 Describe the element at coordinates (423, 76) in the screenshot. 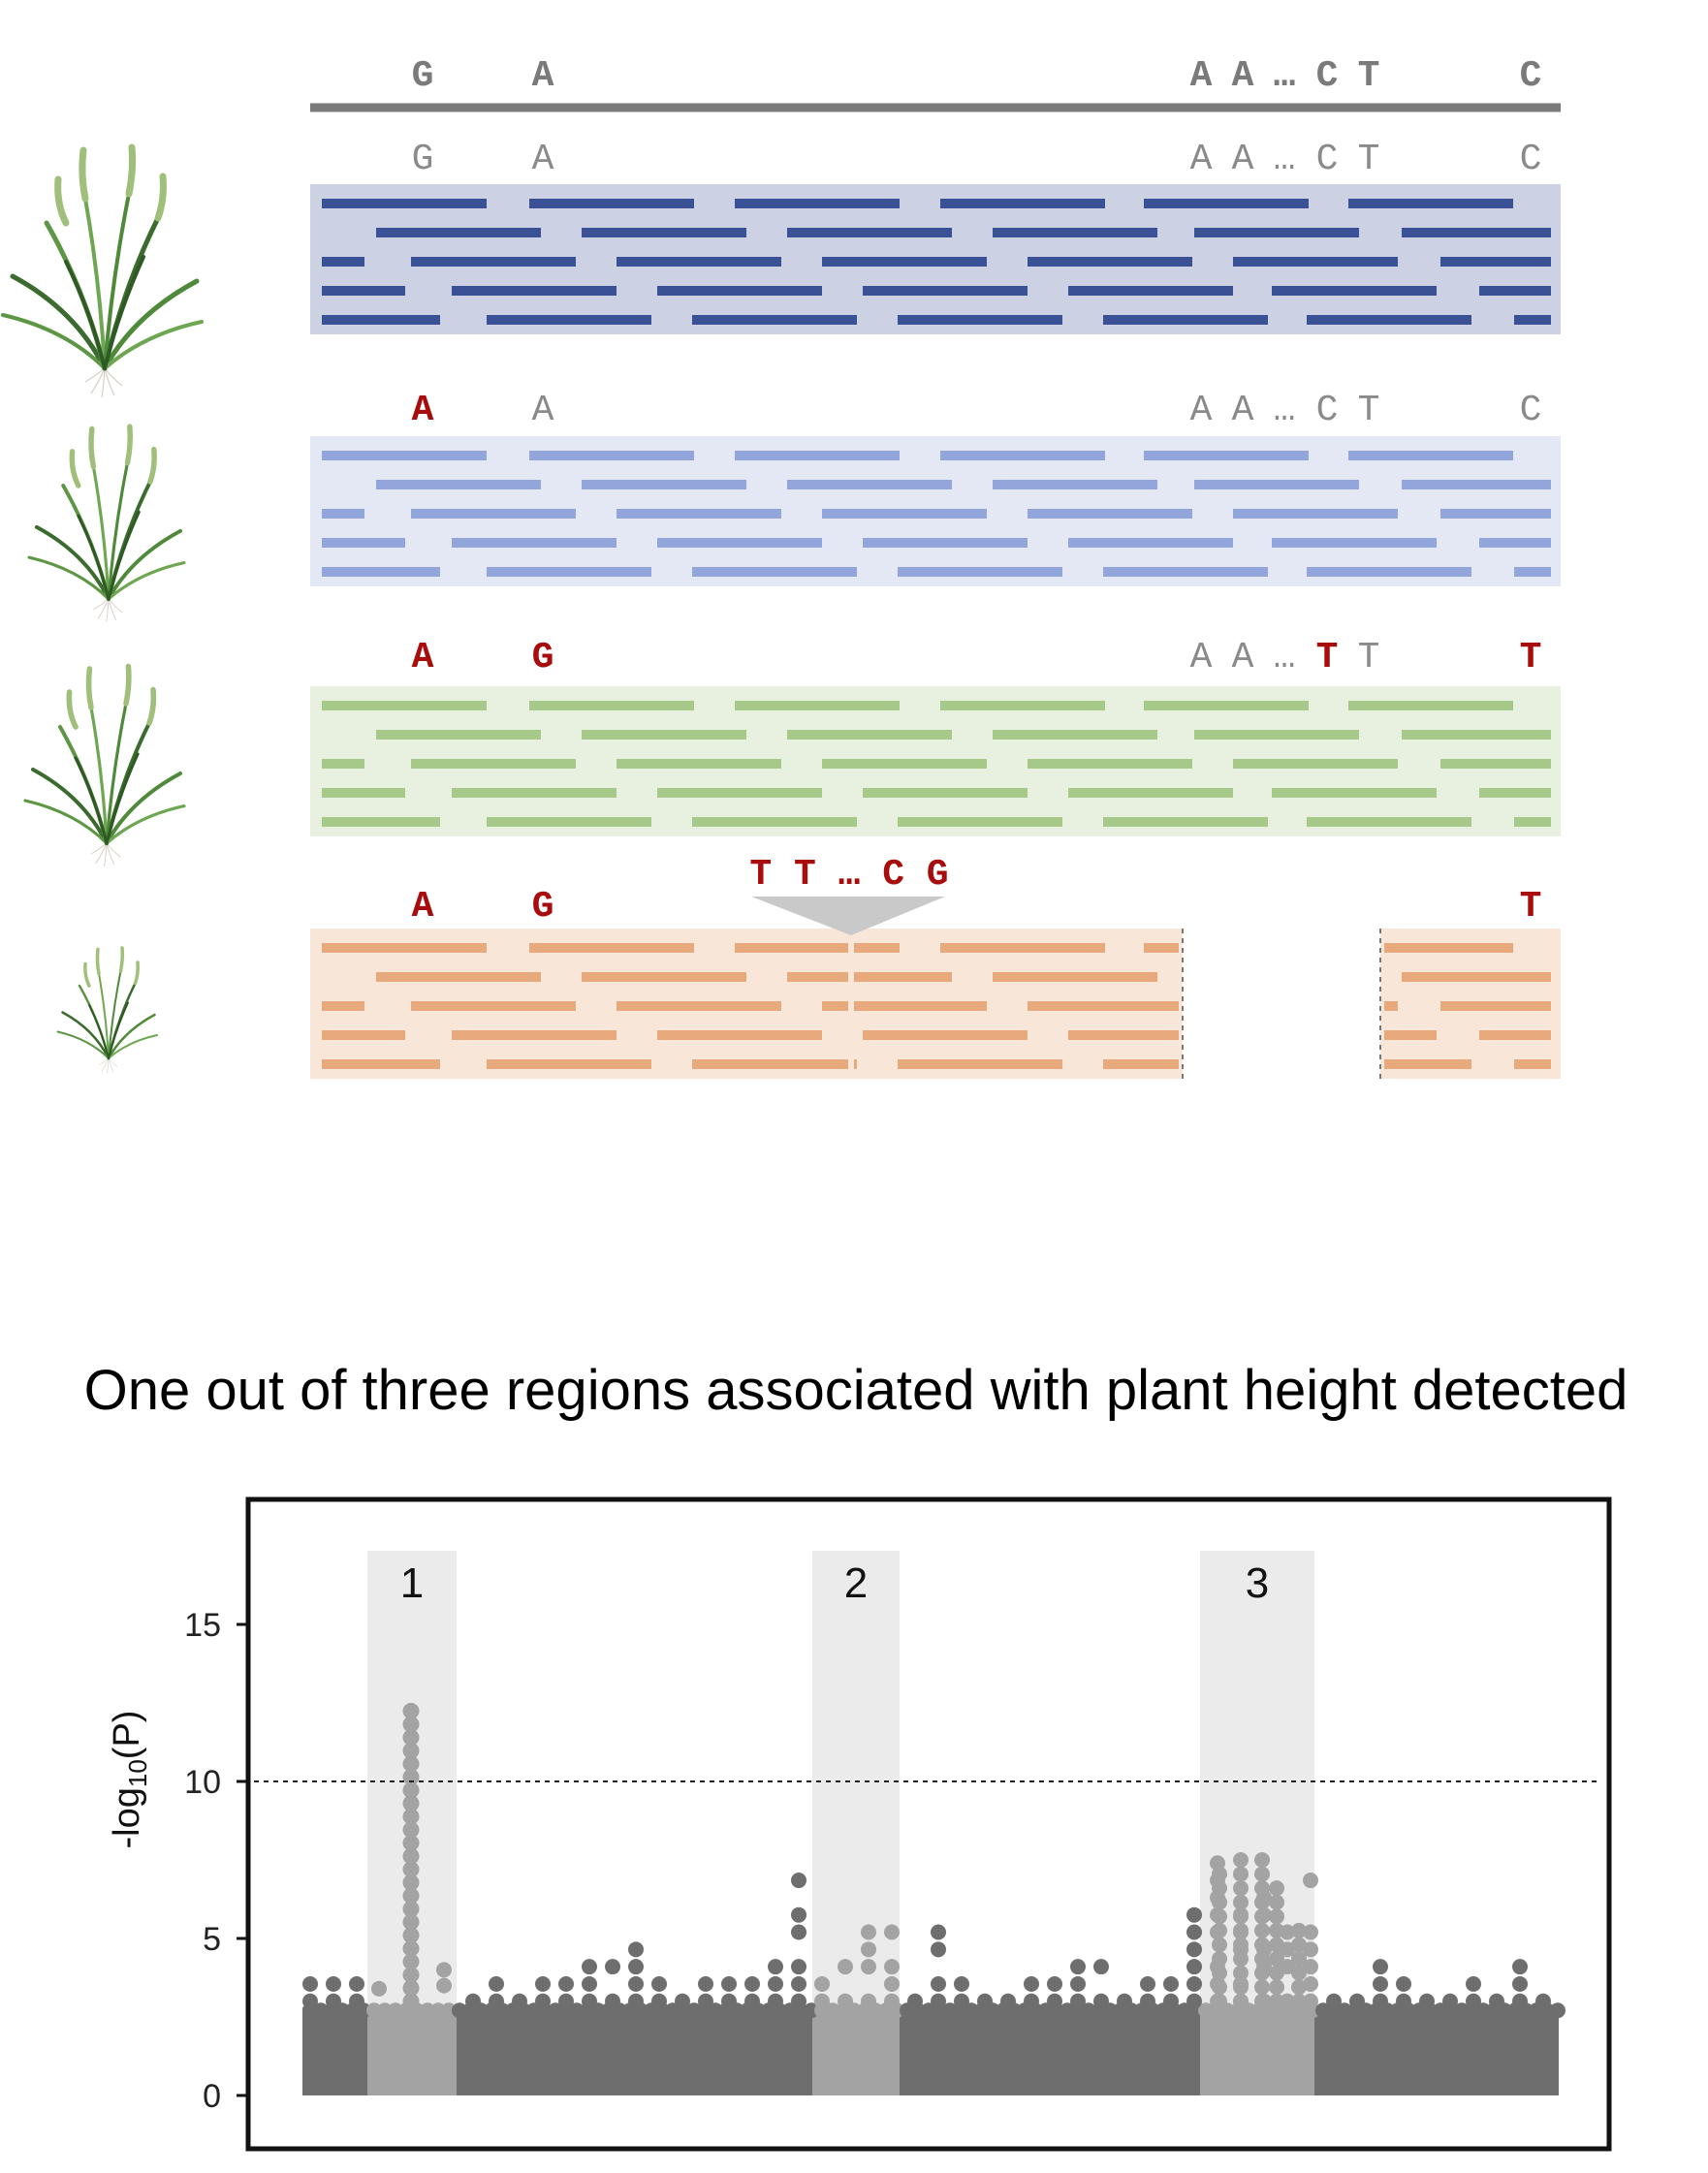

I see `reference-base: G` at that location.